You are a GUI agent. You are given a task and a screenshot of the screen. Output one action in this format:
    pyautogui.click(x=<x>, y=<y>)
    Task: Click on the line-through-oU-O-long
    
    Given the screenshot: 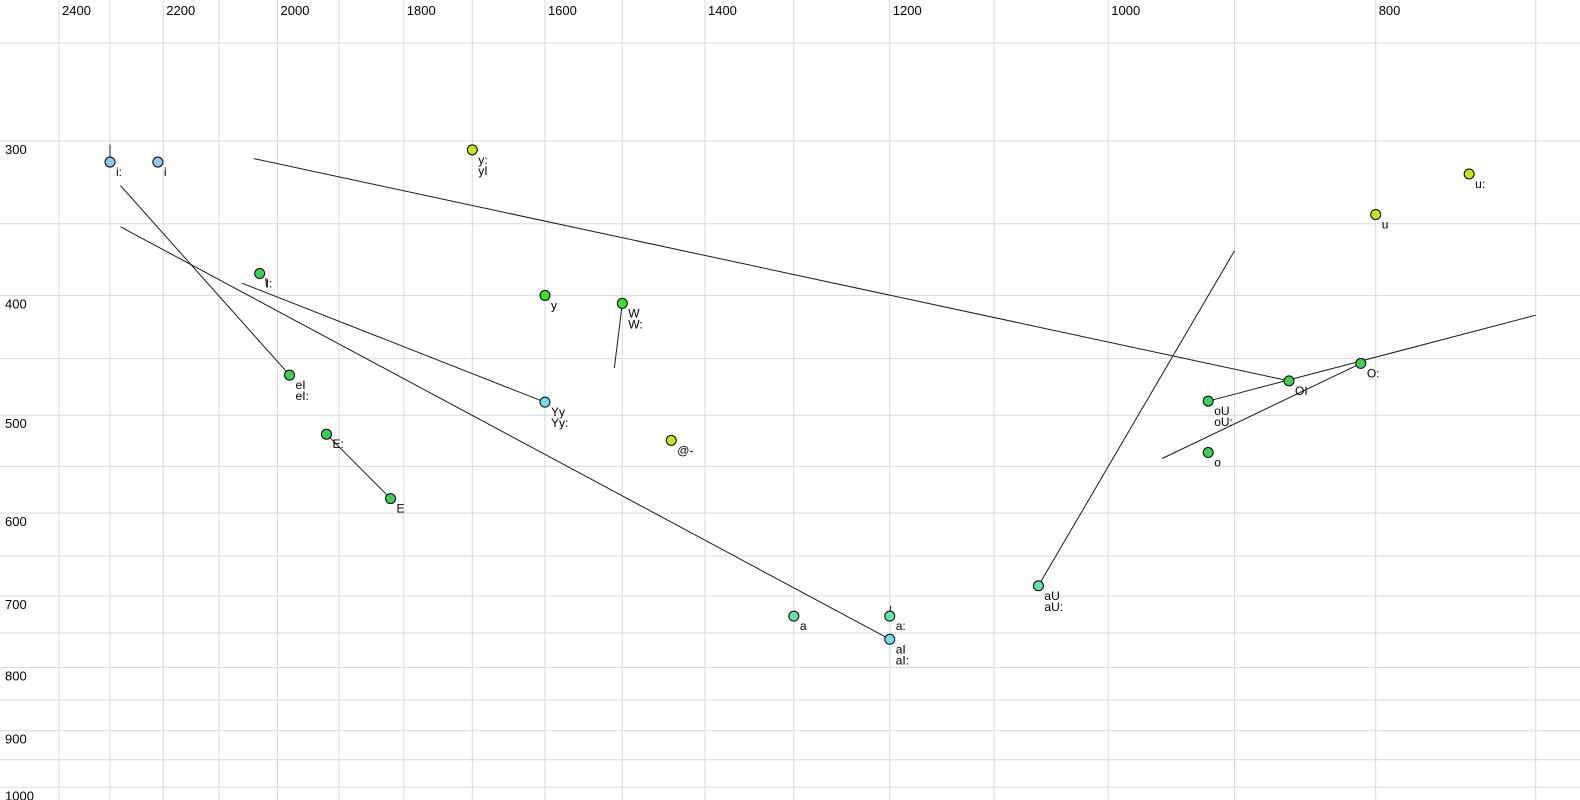 What is the action you would take?
    pyautogui.click(x=1372, y=358)
    